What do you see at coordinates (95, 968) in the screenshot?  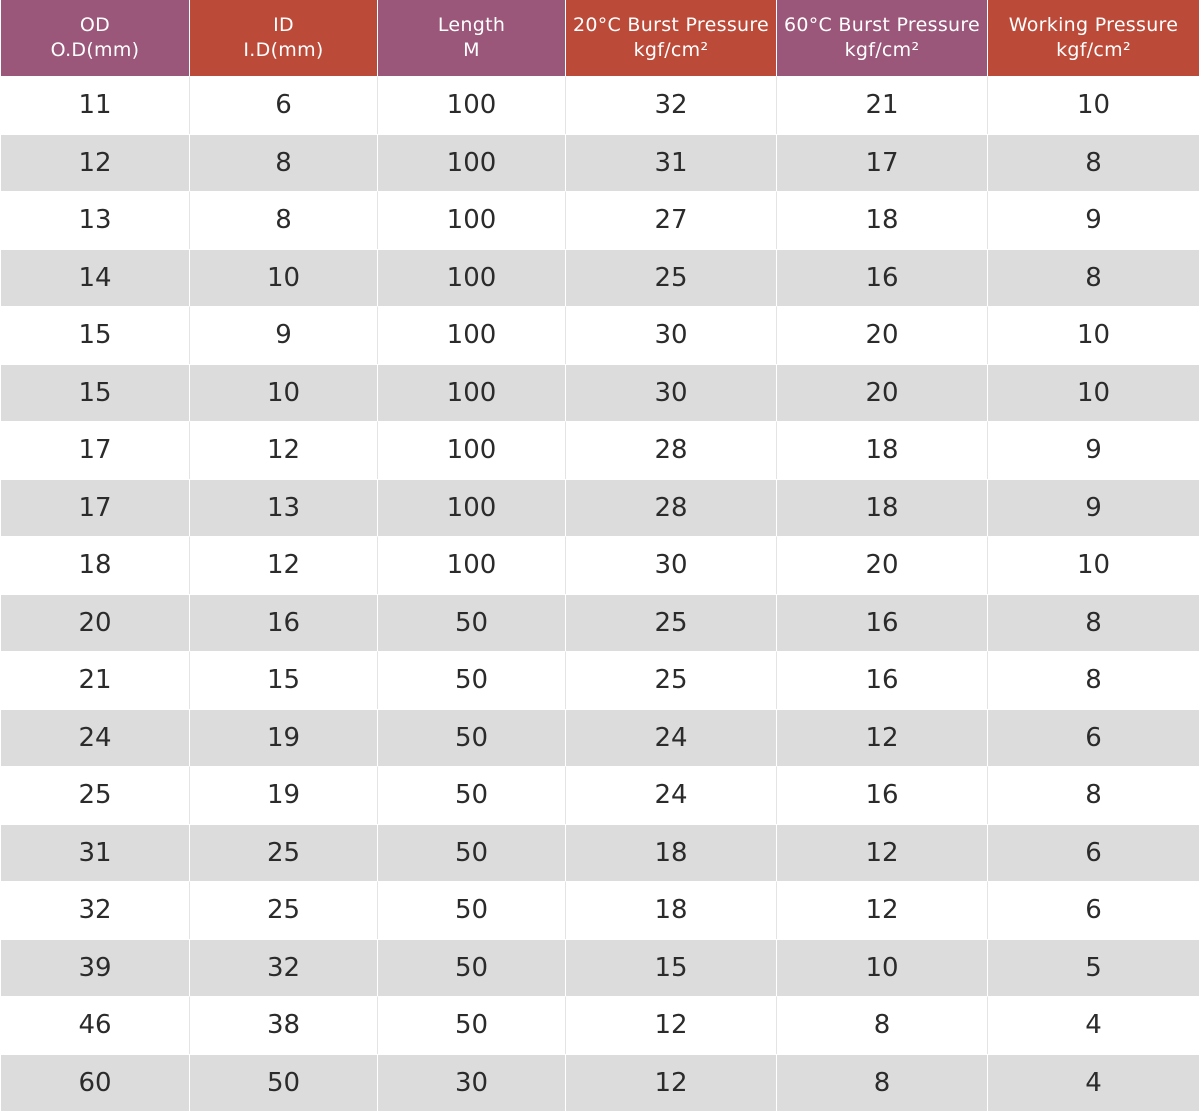 I see `cell-od: 39` at bounding box center [95, 968].